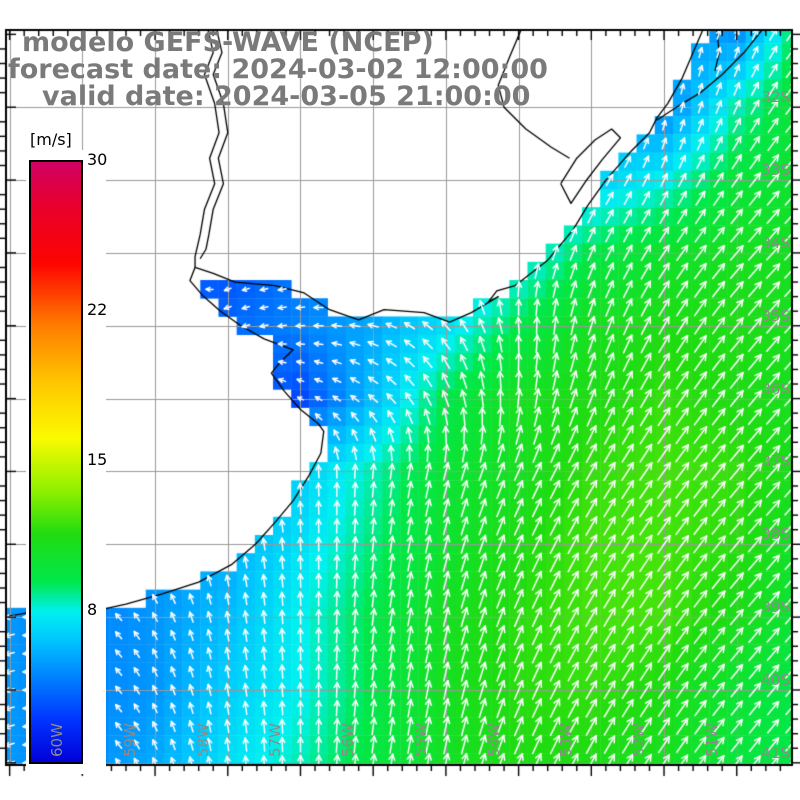 Image resolution: width=800 pixels, height=800 pixels. I want to click on valid-date: valid date: 2024-03-05 21:00:00, so click(286, 96).